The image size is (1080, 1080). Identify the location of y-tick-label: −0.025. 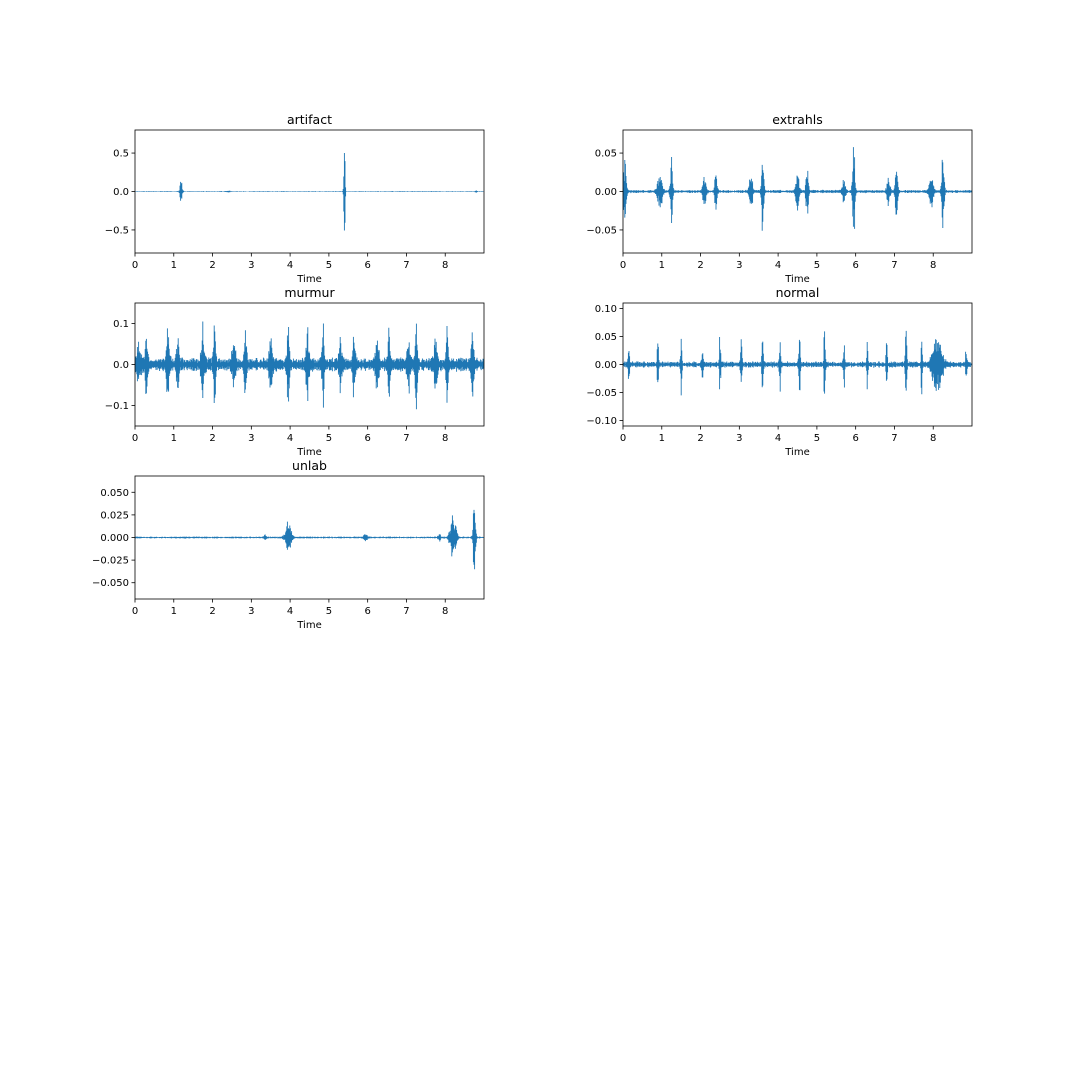
(110, 561).